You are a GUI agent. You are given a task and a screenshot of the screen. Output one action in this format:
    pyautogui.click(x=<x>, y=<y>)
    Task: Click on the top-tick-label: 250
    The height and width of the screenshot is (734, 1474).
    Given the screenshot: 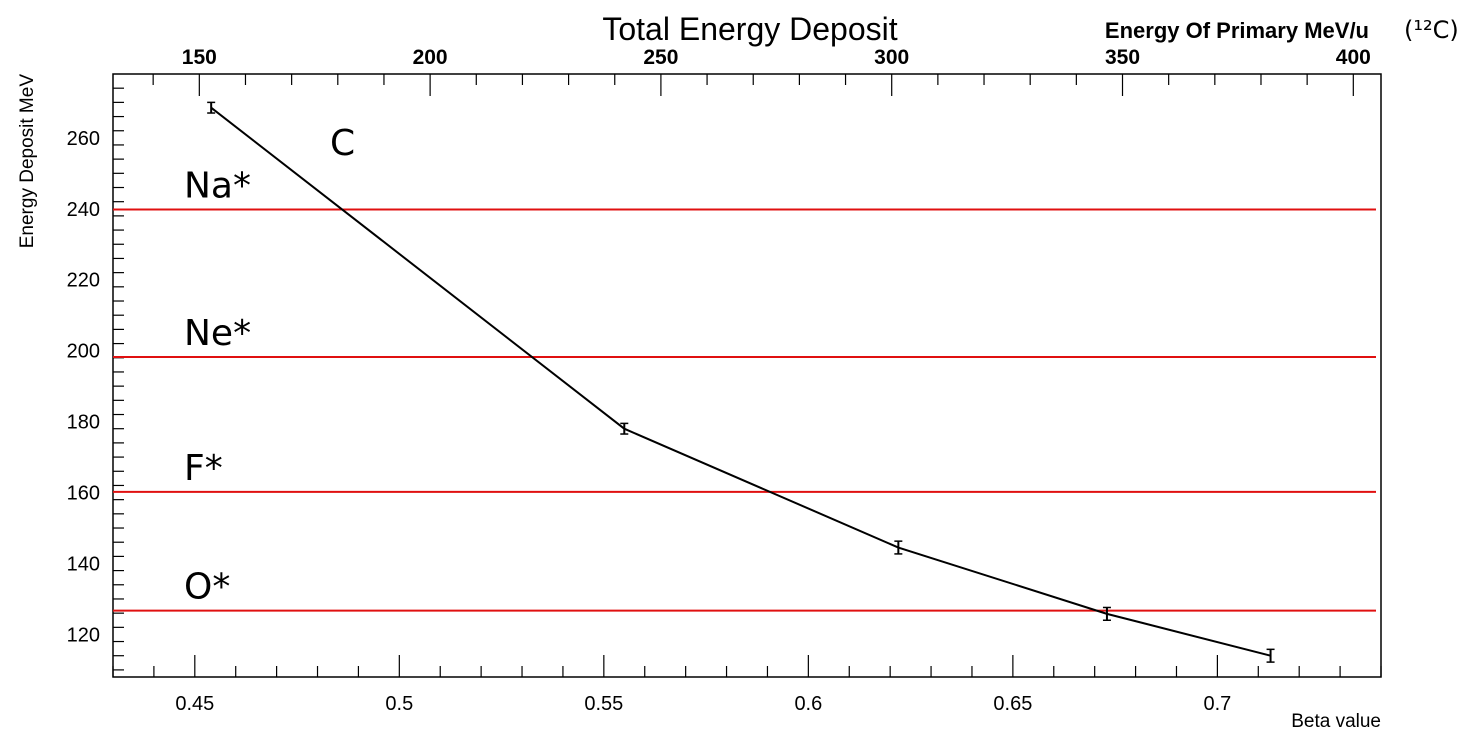 What is the action you would take?
    pyautogui.click(x=660, y=57)
    